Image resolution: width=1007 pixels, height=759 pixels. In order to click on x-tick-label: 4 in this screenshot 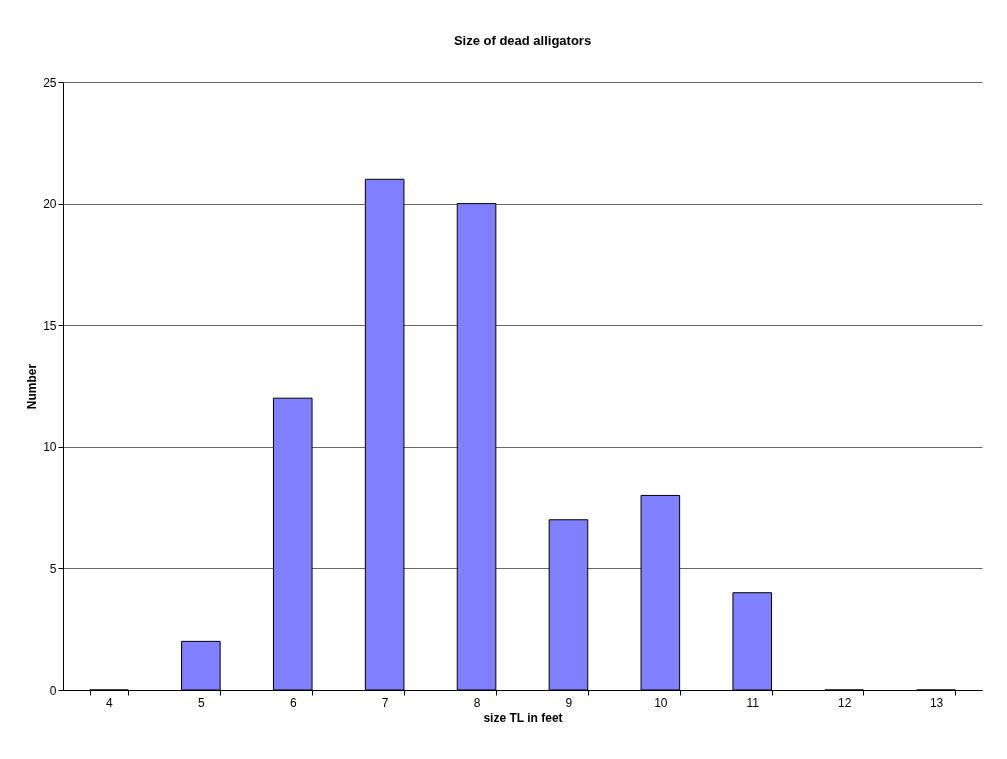, I will do `click(110, 702)`.